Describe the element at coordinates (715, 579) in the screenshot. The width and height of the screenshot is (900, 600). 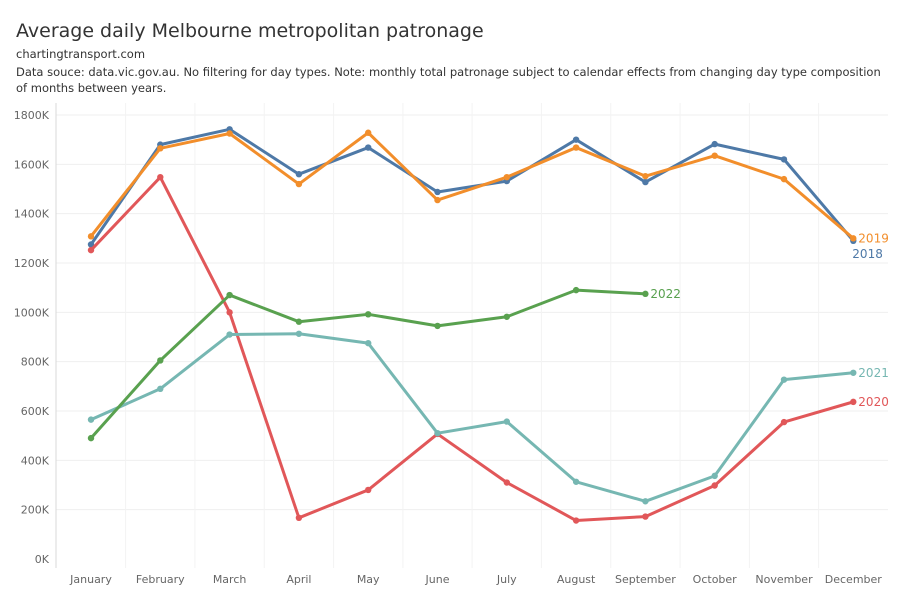
I see `x-tick-label: October` at that location.